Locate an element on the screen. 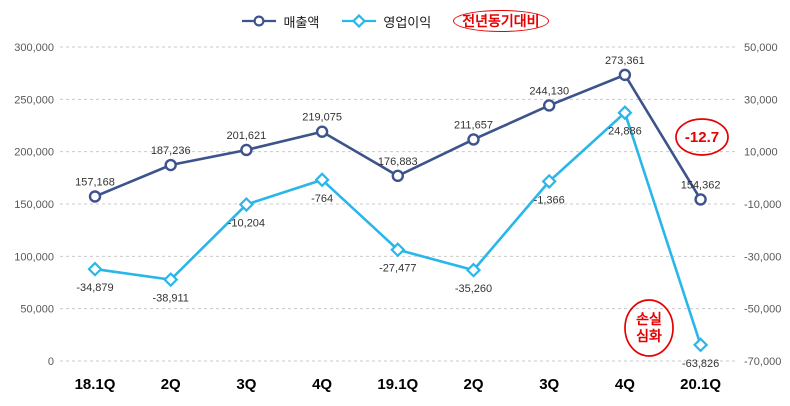 The height and width of the screenshot is (406, 790). loss-deepening-ellipse is located at coordinates (649, 328).